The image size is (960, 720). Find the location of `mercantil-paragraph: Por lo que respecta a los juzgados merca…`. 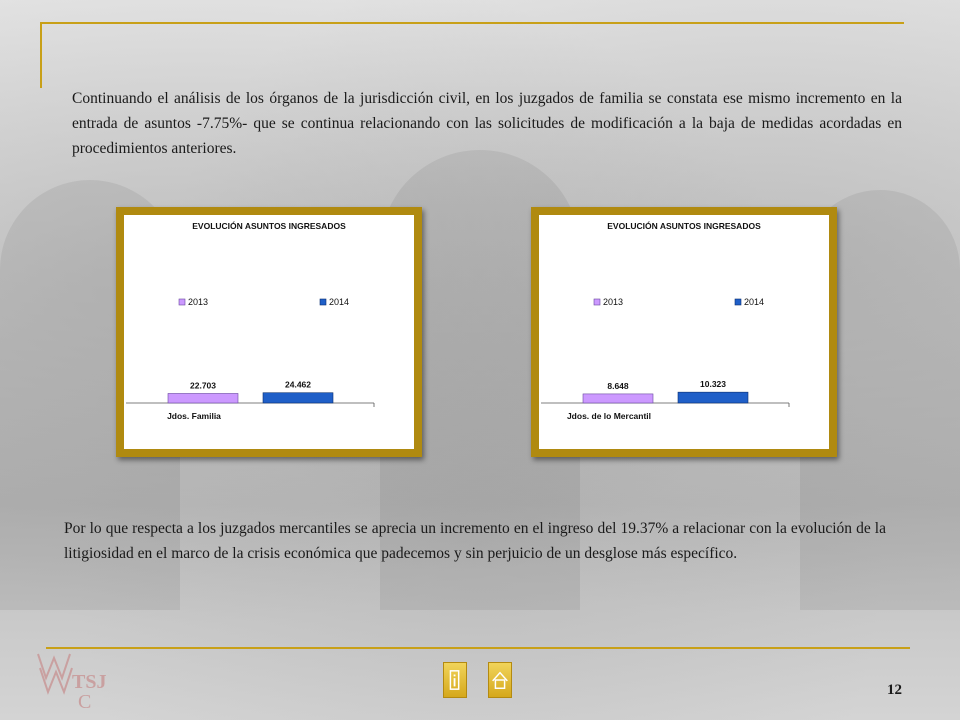

mercantil-paragraph: Por lo que respecta a los juzgados merca… is located at coordinates (475, 541).